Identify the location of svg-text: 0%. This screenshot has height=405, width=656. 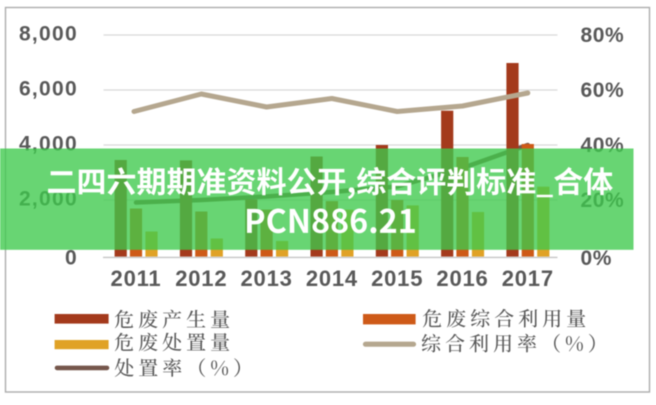
(597, 258).